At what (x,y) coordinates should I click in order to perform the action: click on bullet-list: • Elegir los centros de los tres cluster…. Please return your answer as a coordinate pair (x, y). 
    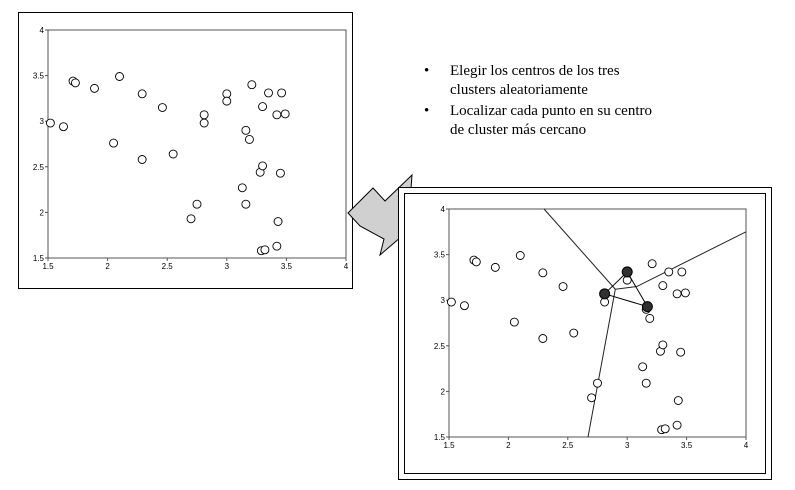
    Looking at the image, I should click on (589, 102).